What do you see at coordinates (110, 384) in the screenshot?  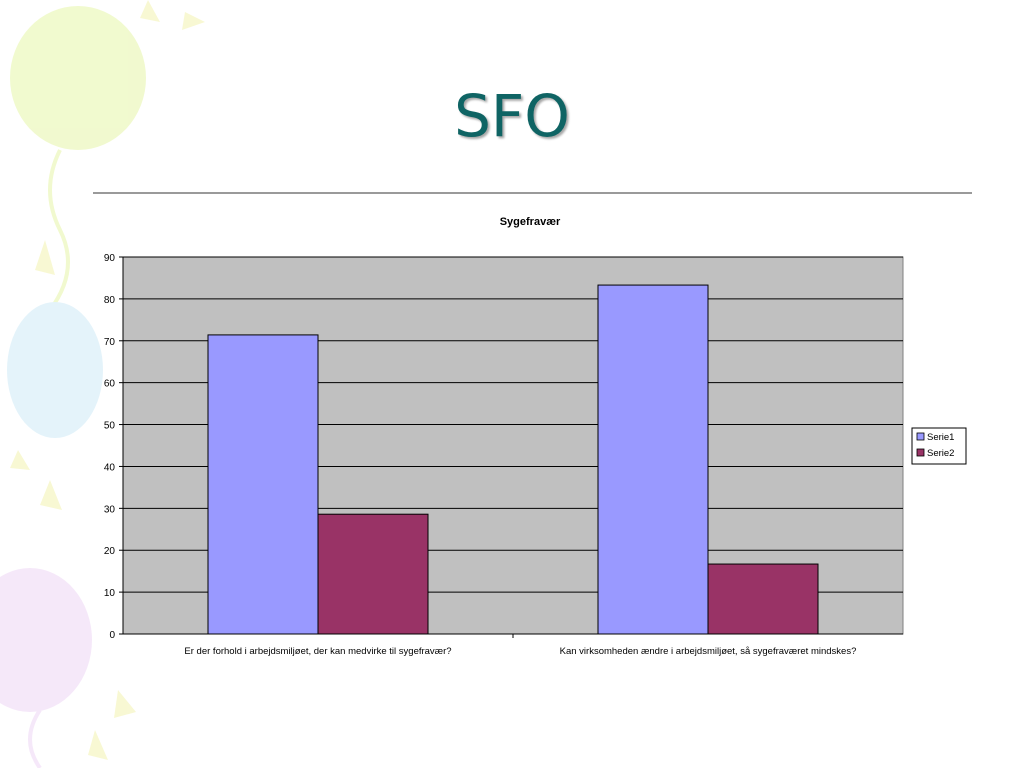 I see `y-tick-label: 60` at bounding box center [110, 384].